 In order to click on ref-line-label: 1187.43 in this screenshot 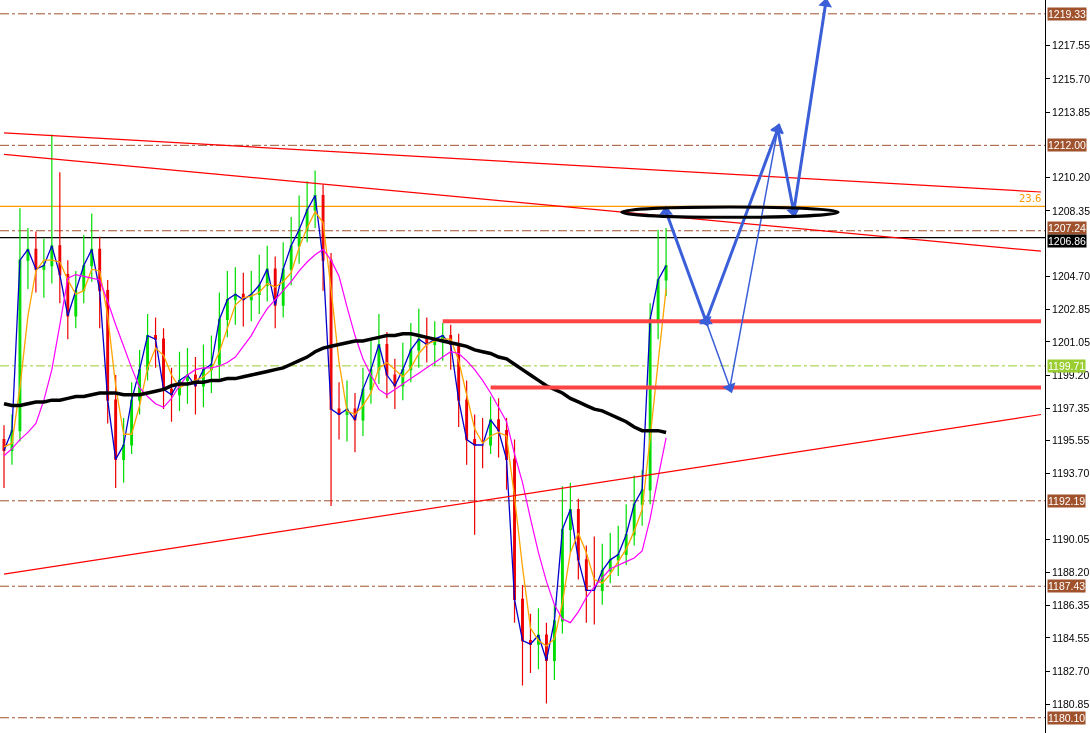, I will do `click(1067, 586)`.